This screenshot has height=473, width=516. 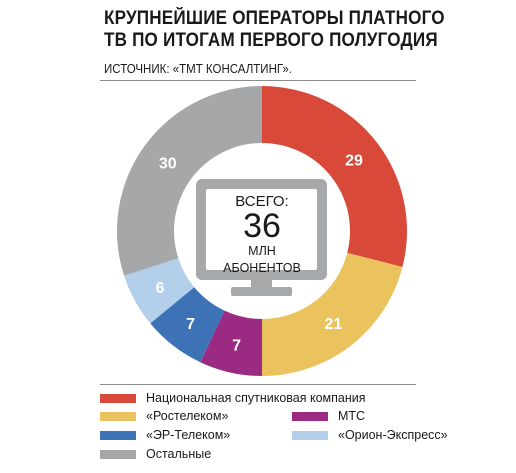 What do you see at coordinates (258, 384) in the screenshot?
I see `legend-divider` at bounding box center [258, 384].